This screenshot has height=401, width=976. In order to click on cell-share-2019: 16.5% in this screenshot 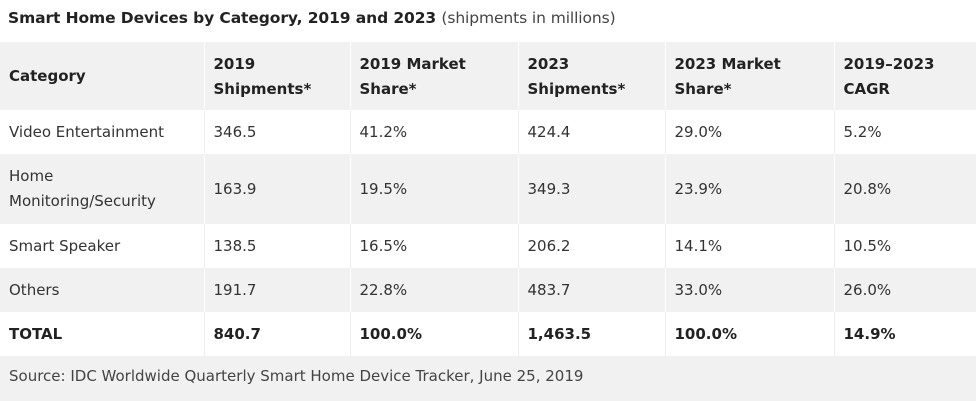, I will do `click(434, 246)`.